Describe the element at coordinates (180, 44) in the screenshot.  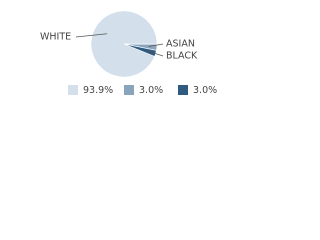
I see `slice-label: ASIAN` at that location.